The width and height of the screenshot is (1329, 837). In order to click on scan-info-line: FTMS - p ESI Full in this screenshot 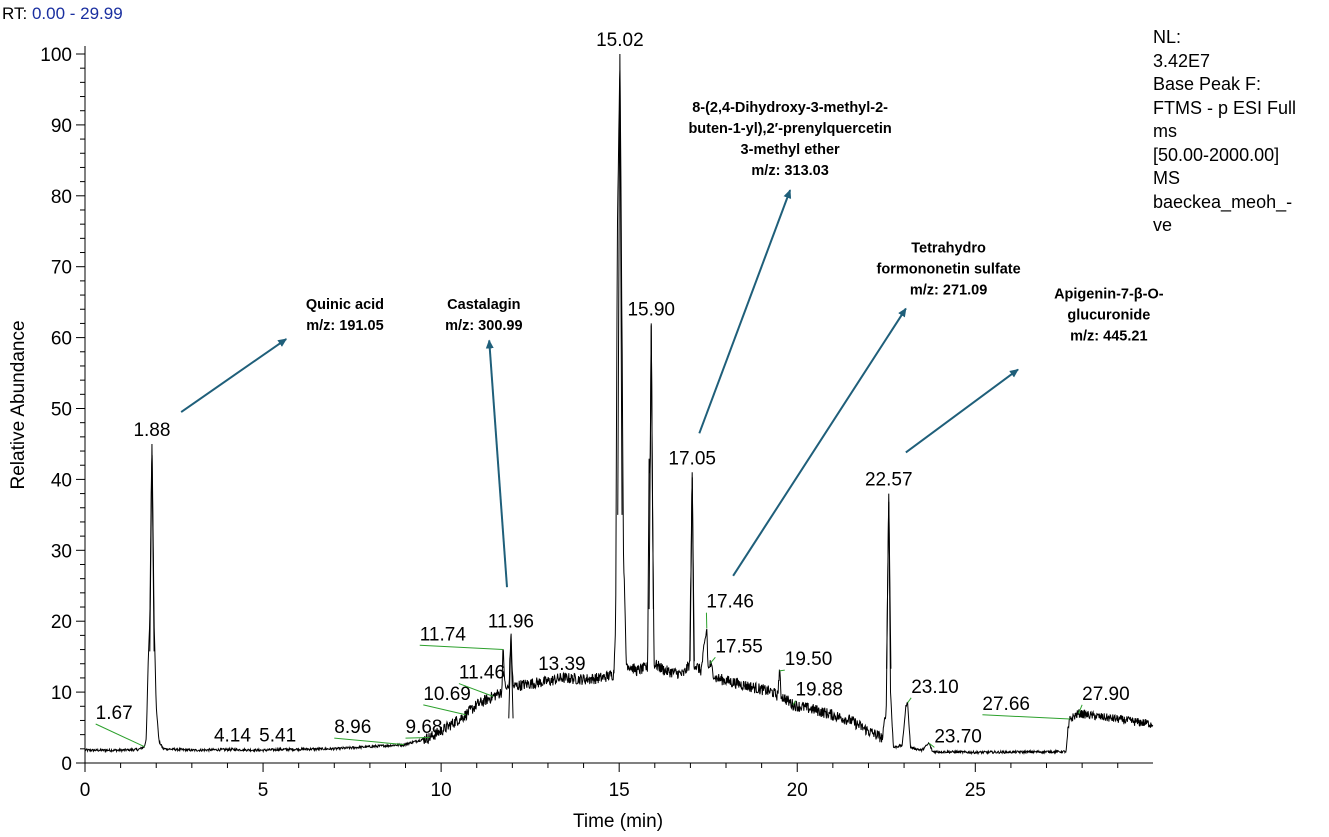, I will do `click(1225, 107)`.